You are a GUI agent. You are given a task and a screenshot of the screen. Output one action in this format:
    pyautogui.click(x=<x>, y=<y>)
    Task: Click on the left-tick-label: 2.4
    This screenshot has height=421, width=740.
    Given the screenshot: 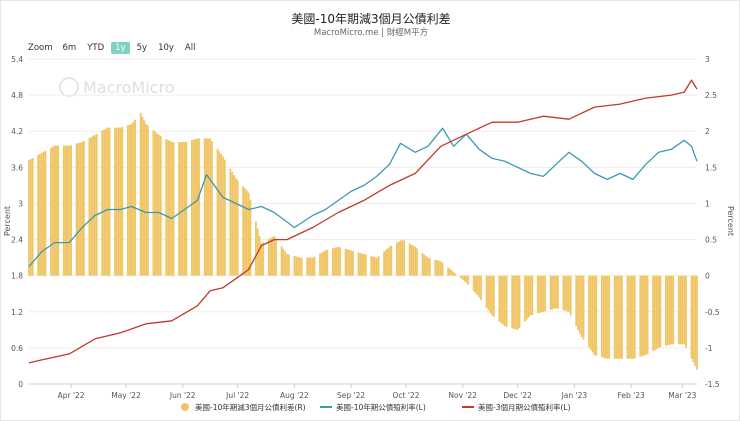 What is the action you would take?
    pyautogui.click(x=17, y=240)
    